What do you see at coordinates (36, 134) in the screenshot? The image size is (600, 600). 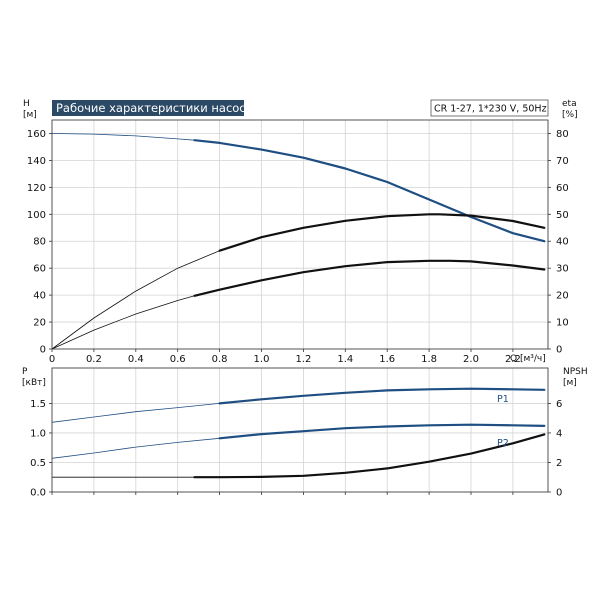 I see `left-tick-label: 160` at bounding box center [36, 134].